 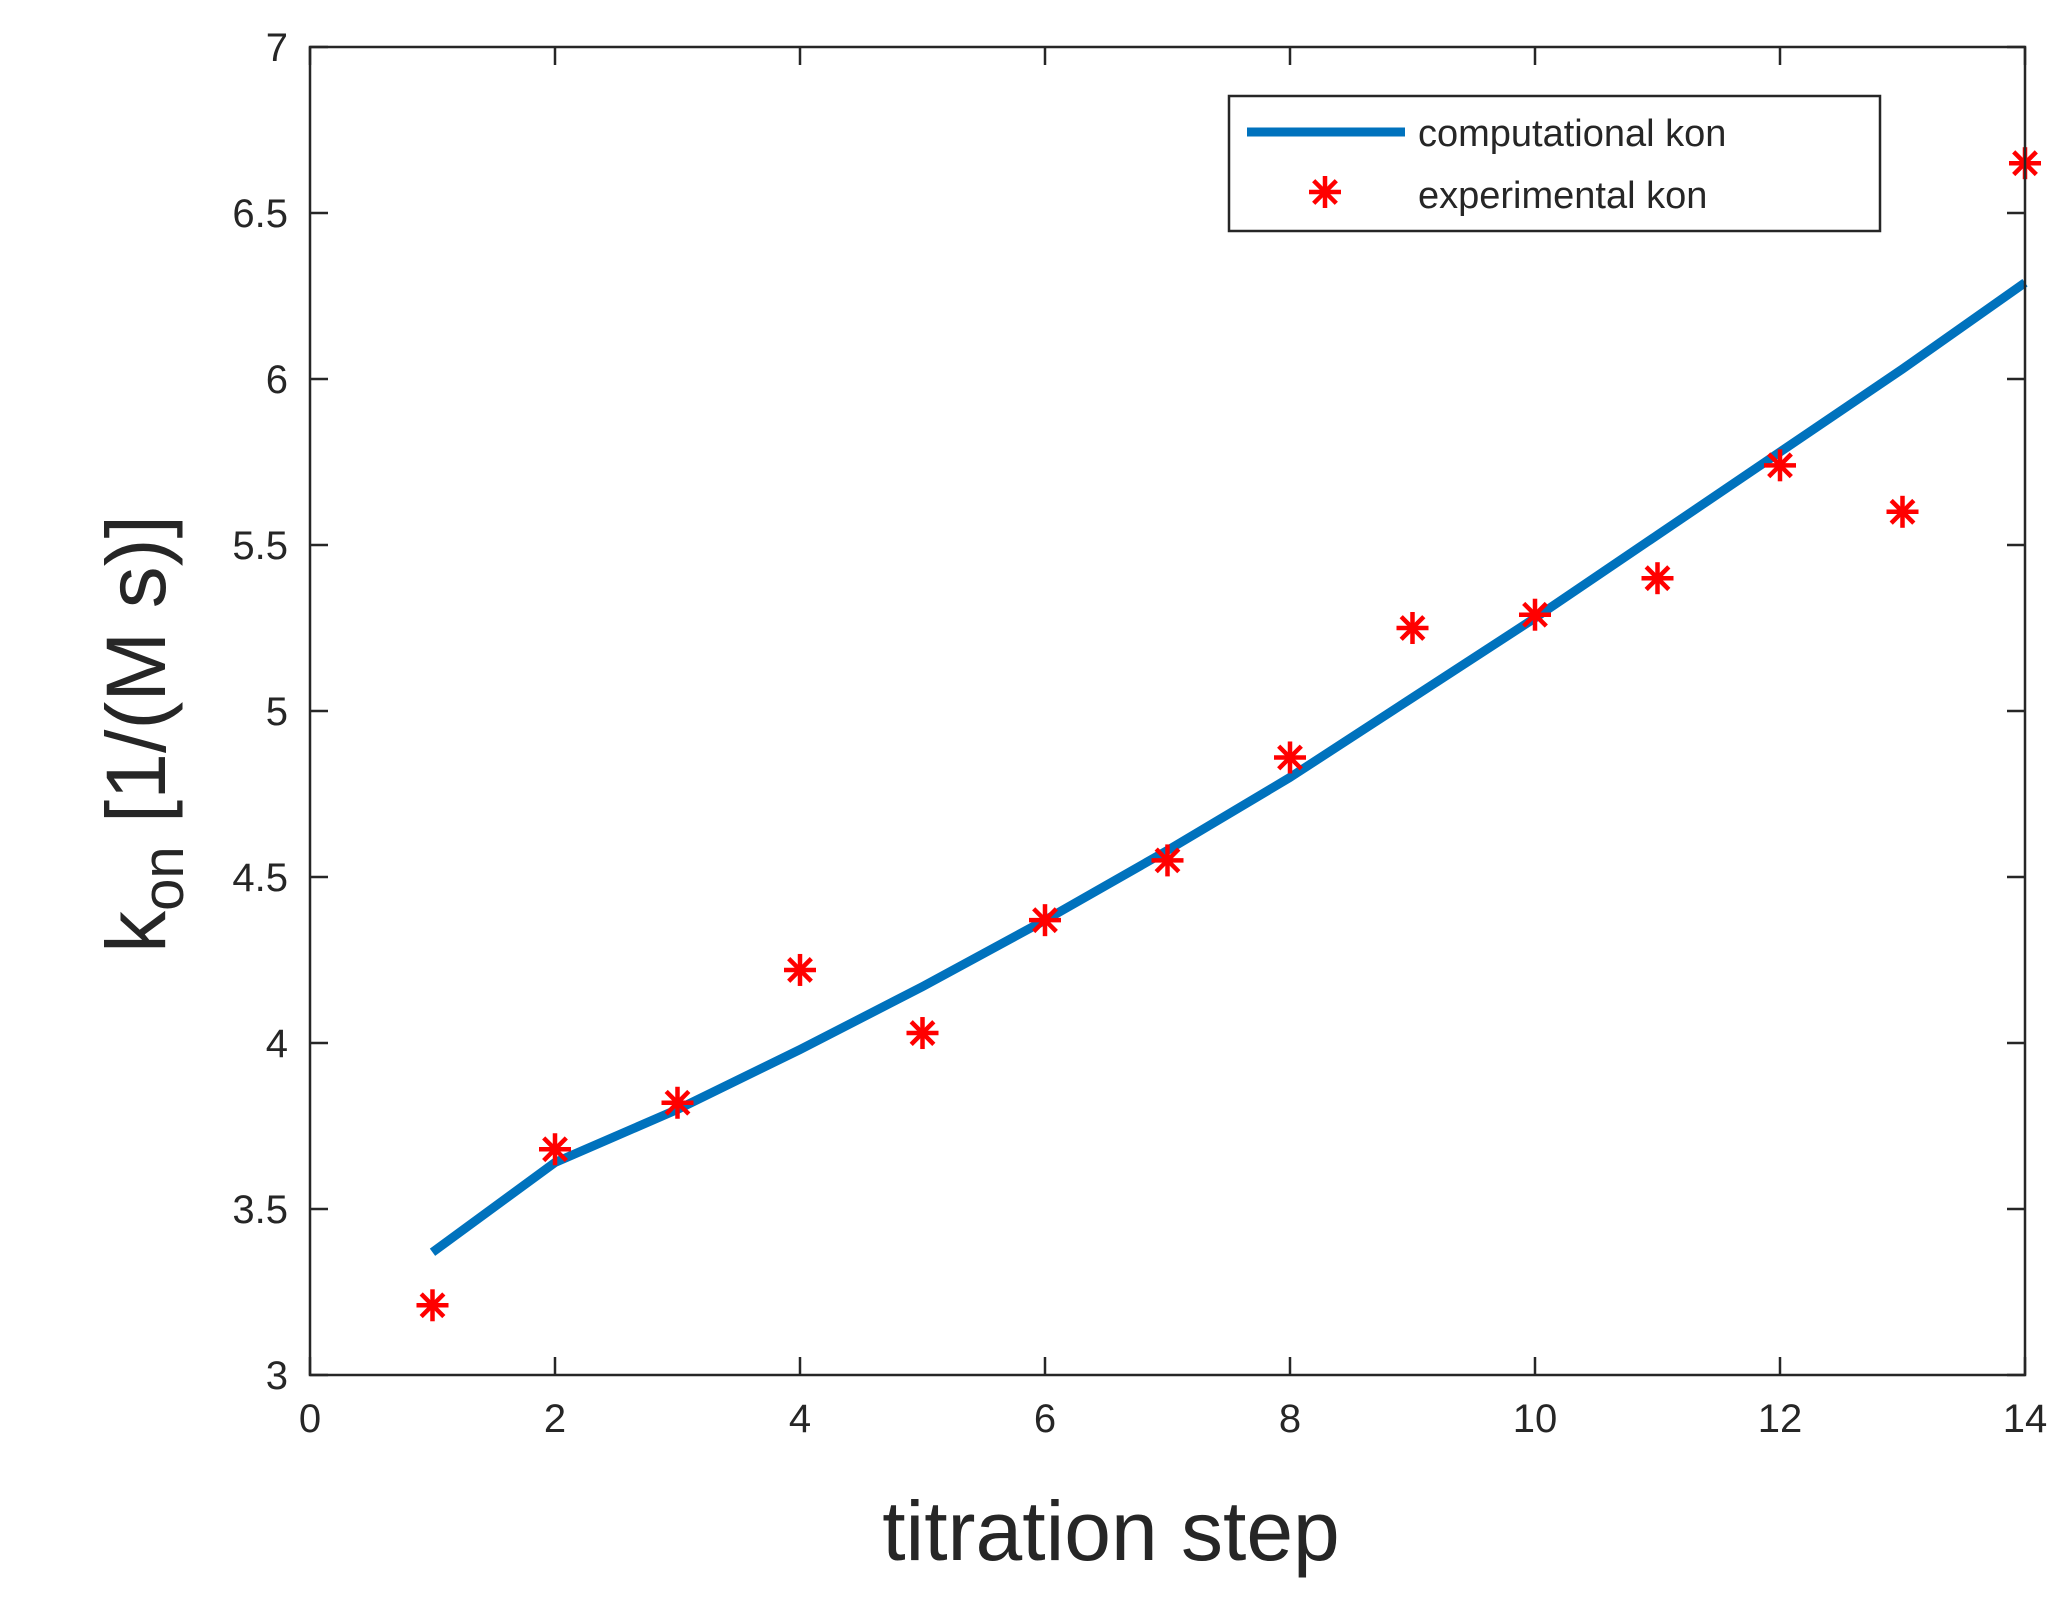 I want to click on y-axis-label: kon [1/(M s)], so click(x=142, y=734).